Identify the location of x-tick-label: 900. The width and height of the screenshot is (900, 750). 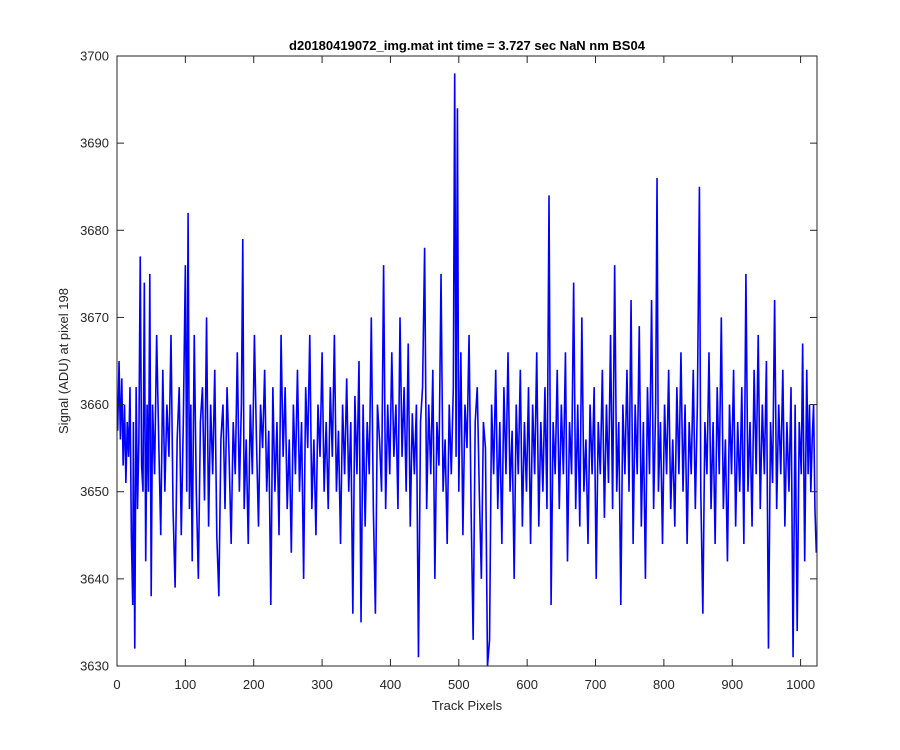
(732, 684).